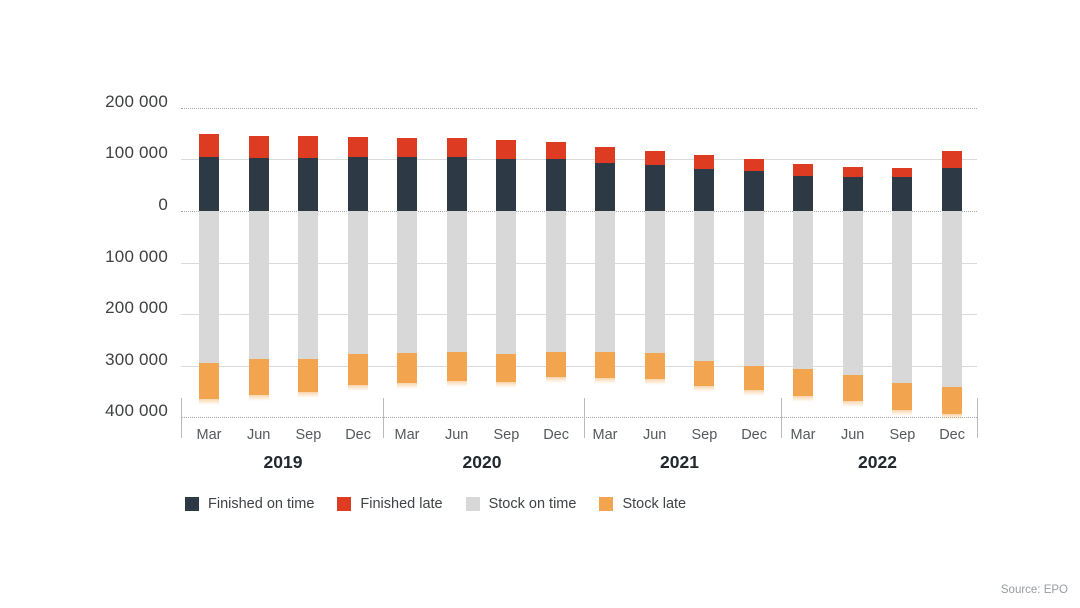 The width and height of the screenshot is (1080, 608). What do you see at coordinates (136, 359) in the screenshot?
I see `y-axis-tick-label: 300 000` at bounding box center [136, 359].